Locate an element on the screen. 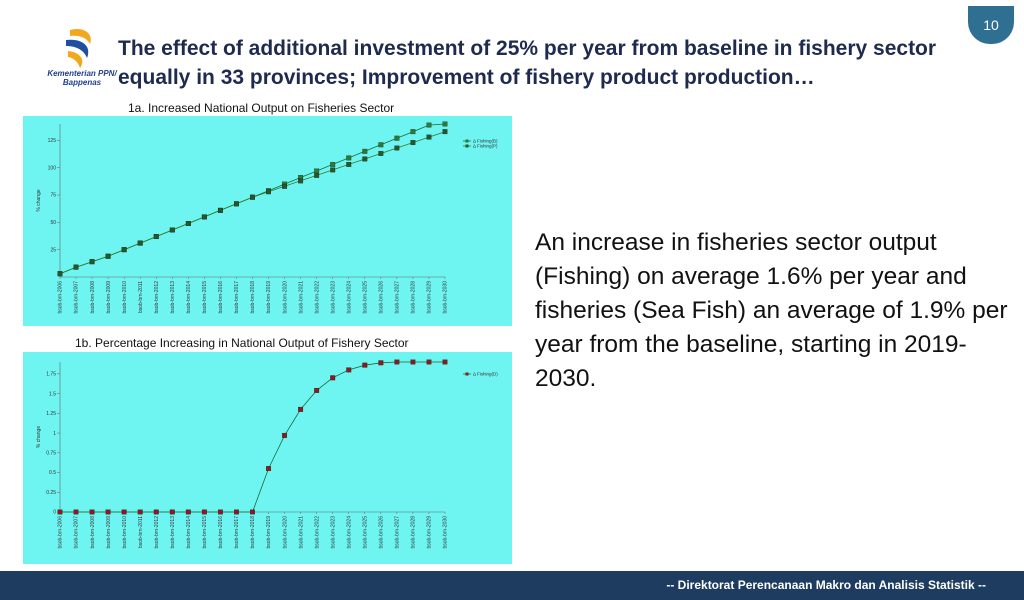 The image size is (1024, 600). y-tick-label: 1.5 is located at coordinates (52, 394).